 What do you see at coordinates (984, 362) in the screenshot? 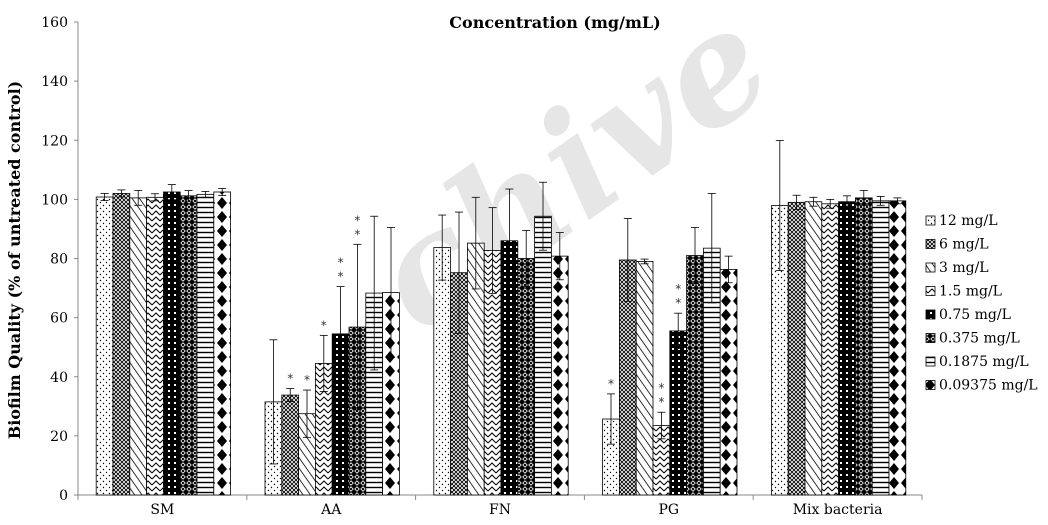
I see `legend-label: 0.1875 mg/L` at bounding box center [984, 362].